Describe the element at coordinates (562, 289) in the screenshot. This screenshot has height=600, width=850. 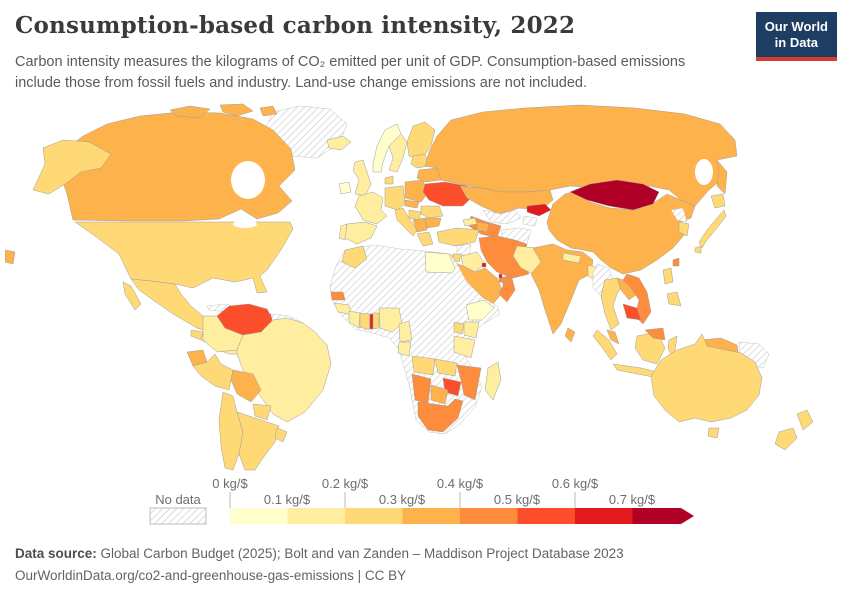
I see `country-india` at that location.